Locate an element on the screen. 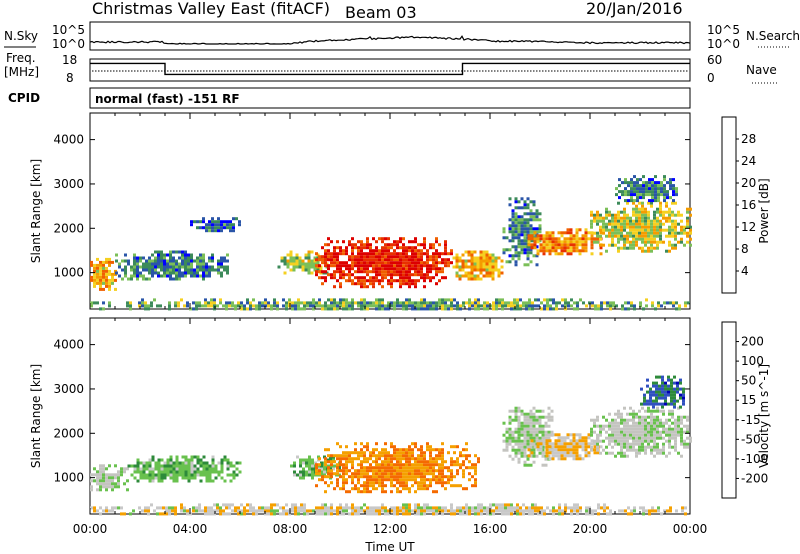 The image size is (800, 554). sky-panel-frame is located at coordinates (390, 36).